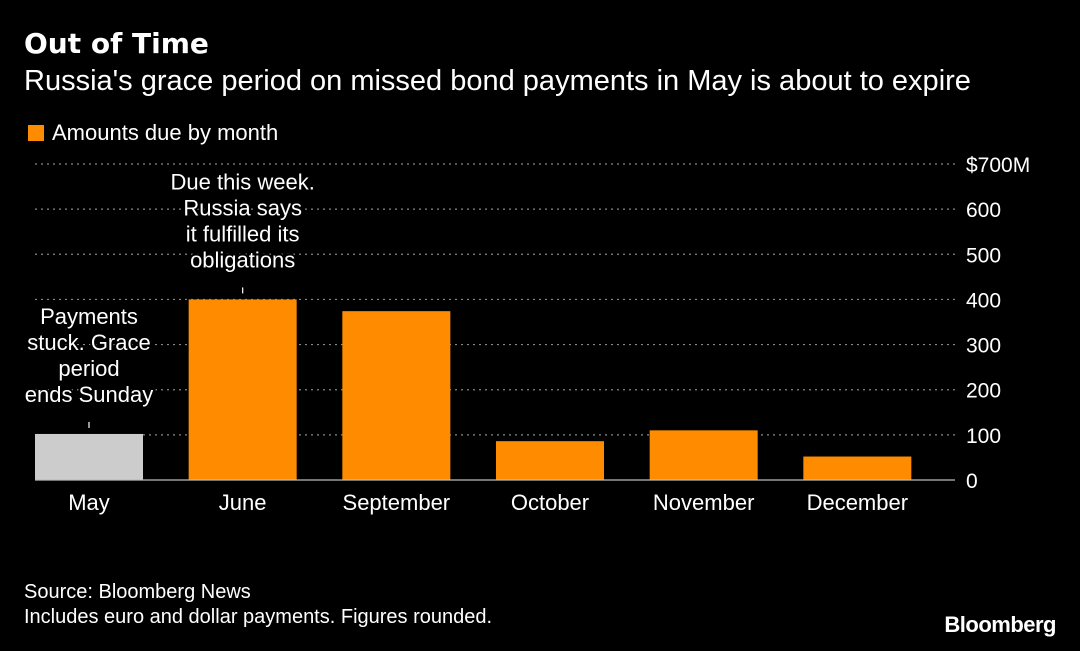 The image size is (1080, 651). I want to click on bloomberg-logo: Bloomberg, so click(1000, 624).